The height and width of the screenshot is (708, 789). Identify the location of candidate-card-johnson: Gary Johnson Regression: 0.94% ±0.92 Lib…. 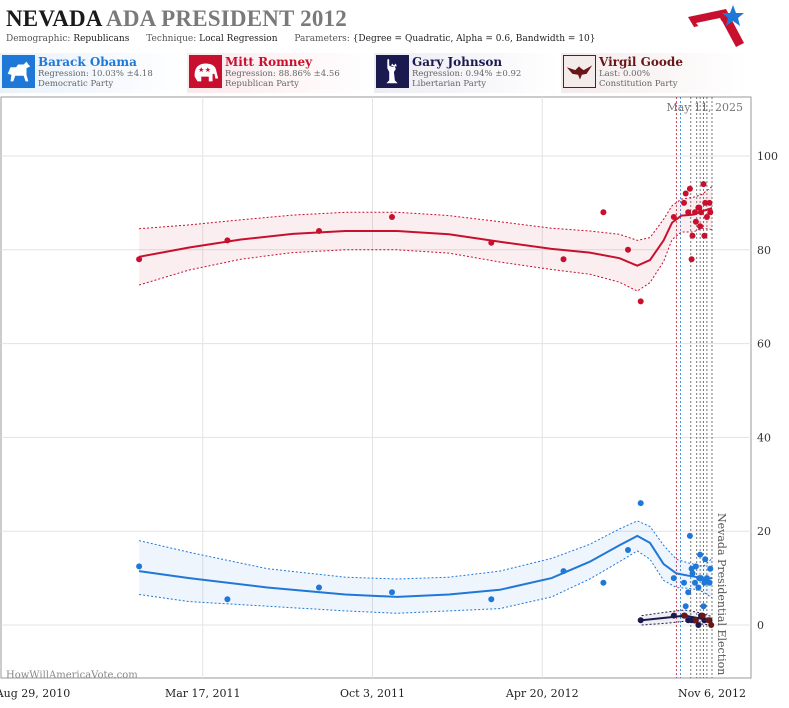
(467, 73).